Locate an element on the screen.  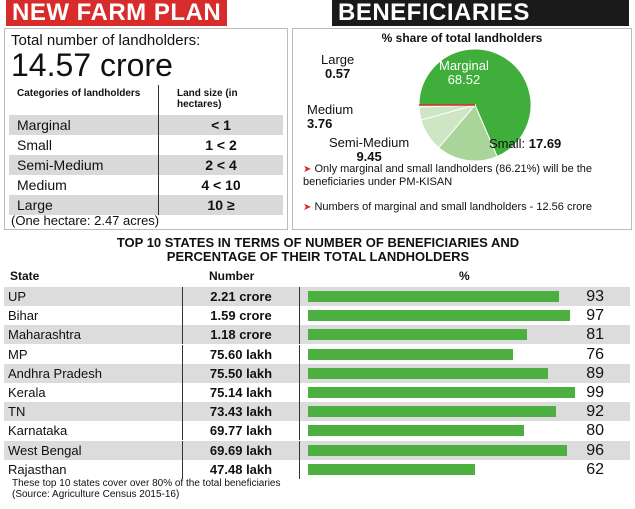
hectare-note: (One hectare: 2.47 acres) is located at coordinates (85, 220).